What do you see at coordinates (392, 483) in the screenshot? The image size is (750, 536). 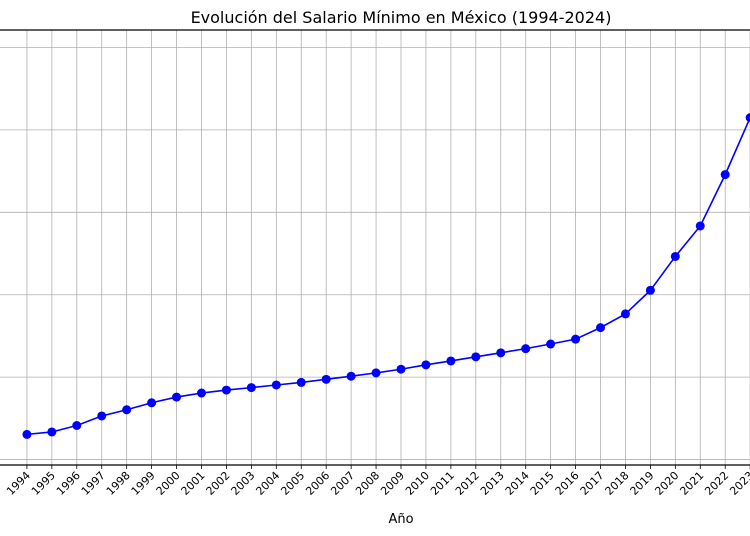 I see `x-tick-label: 2009` at bounding box center [392, 483].